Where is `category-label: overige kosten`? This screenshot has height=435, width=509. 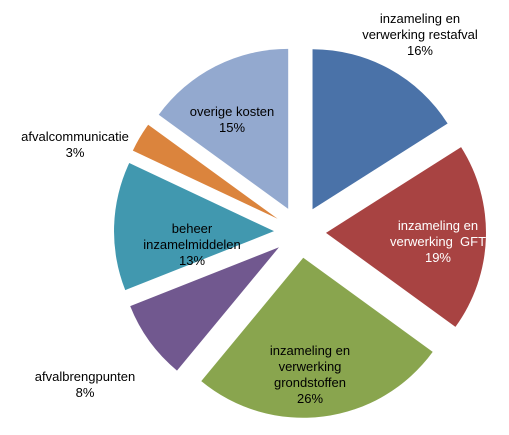 category-label: overige kosten is located at coordinates (232, 111).